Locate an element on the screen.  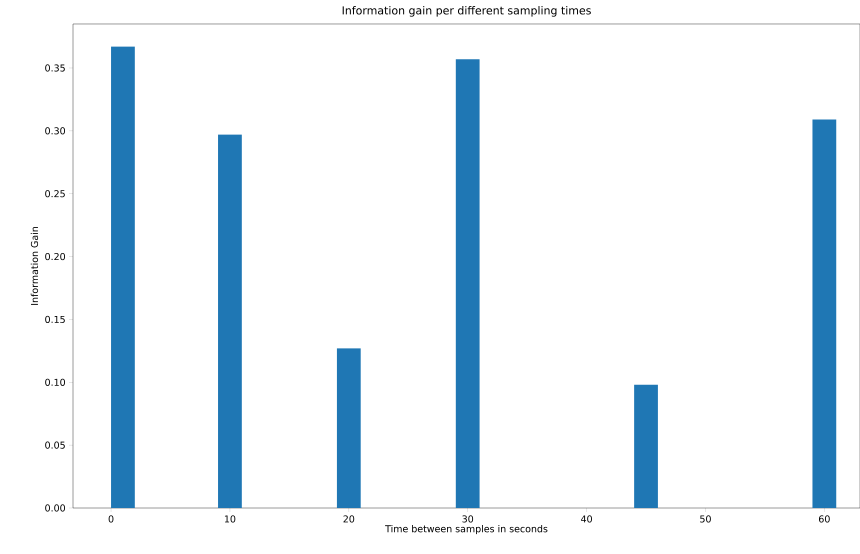
x-tick-label: 30 is located at coordinates (468, 519).